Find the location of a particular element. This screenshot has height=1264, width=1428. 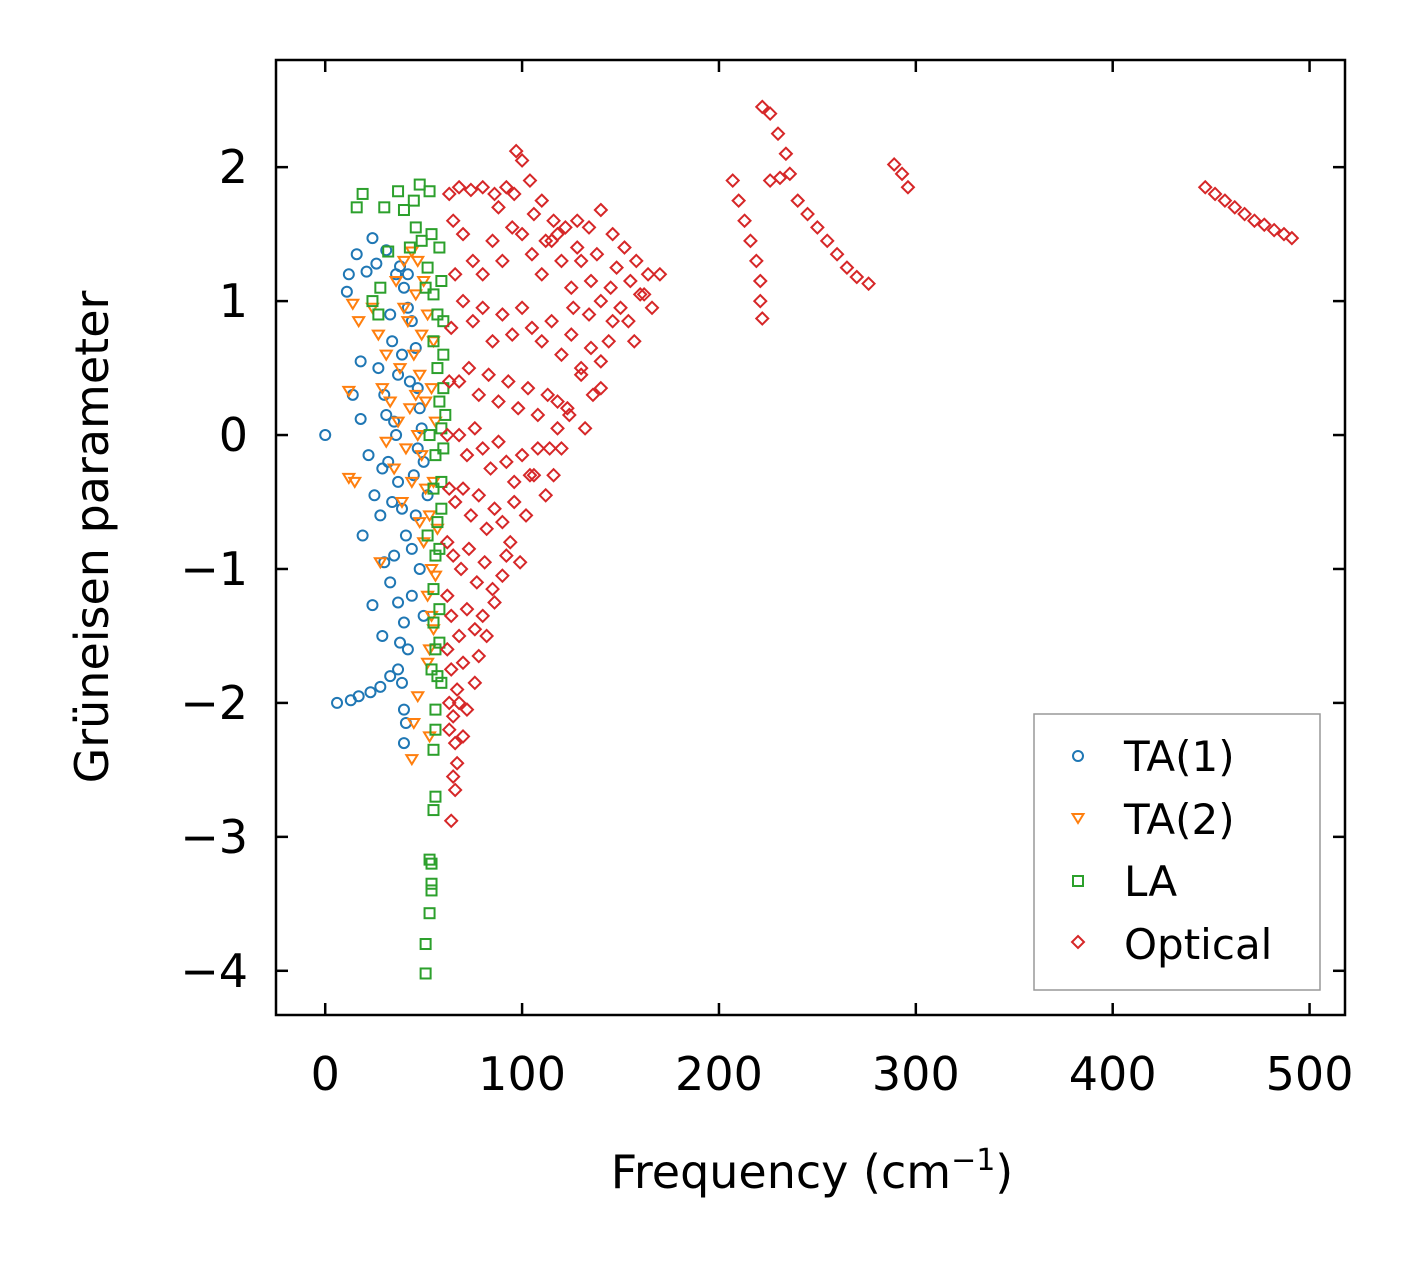

y-tick-label: 2 is located at coordinates (233, 167).